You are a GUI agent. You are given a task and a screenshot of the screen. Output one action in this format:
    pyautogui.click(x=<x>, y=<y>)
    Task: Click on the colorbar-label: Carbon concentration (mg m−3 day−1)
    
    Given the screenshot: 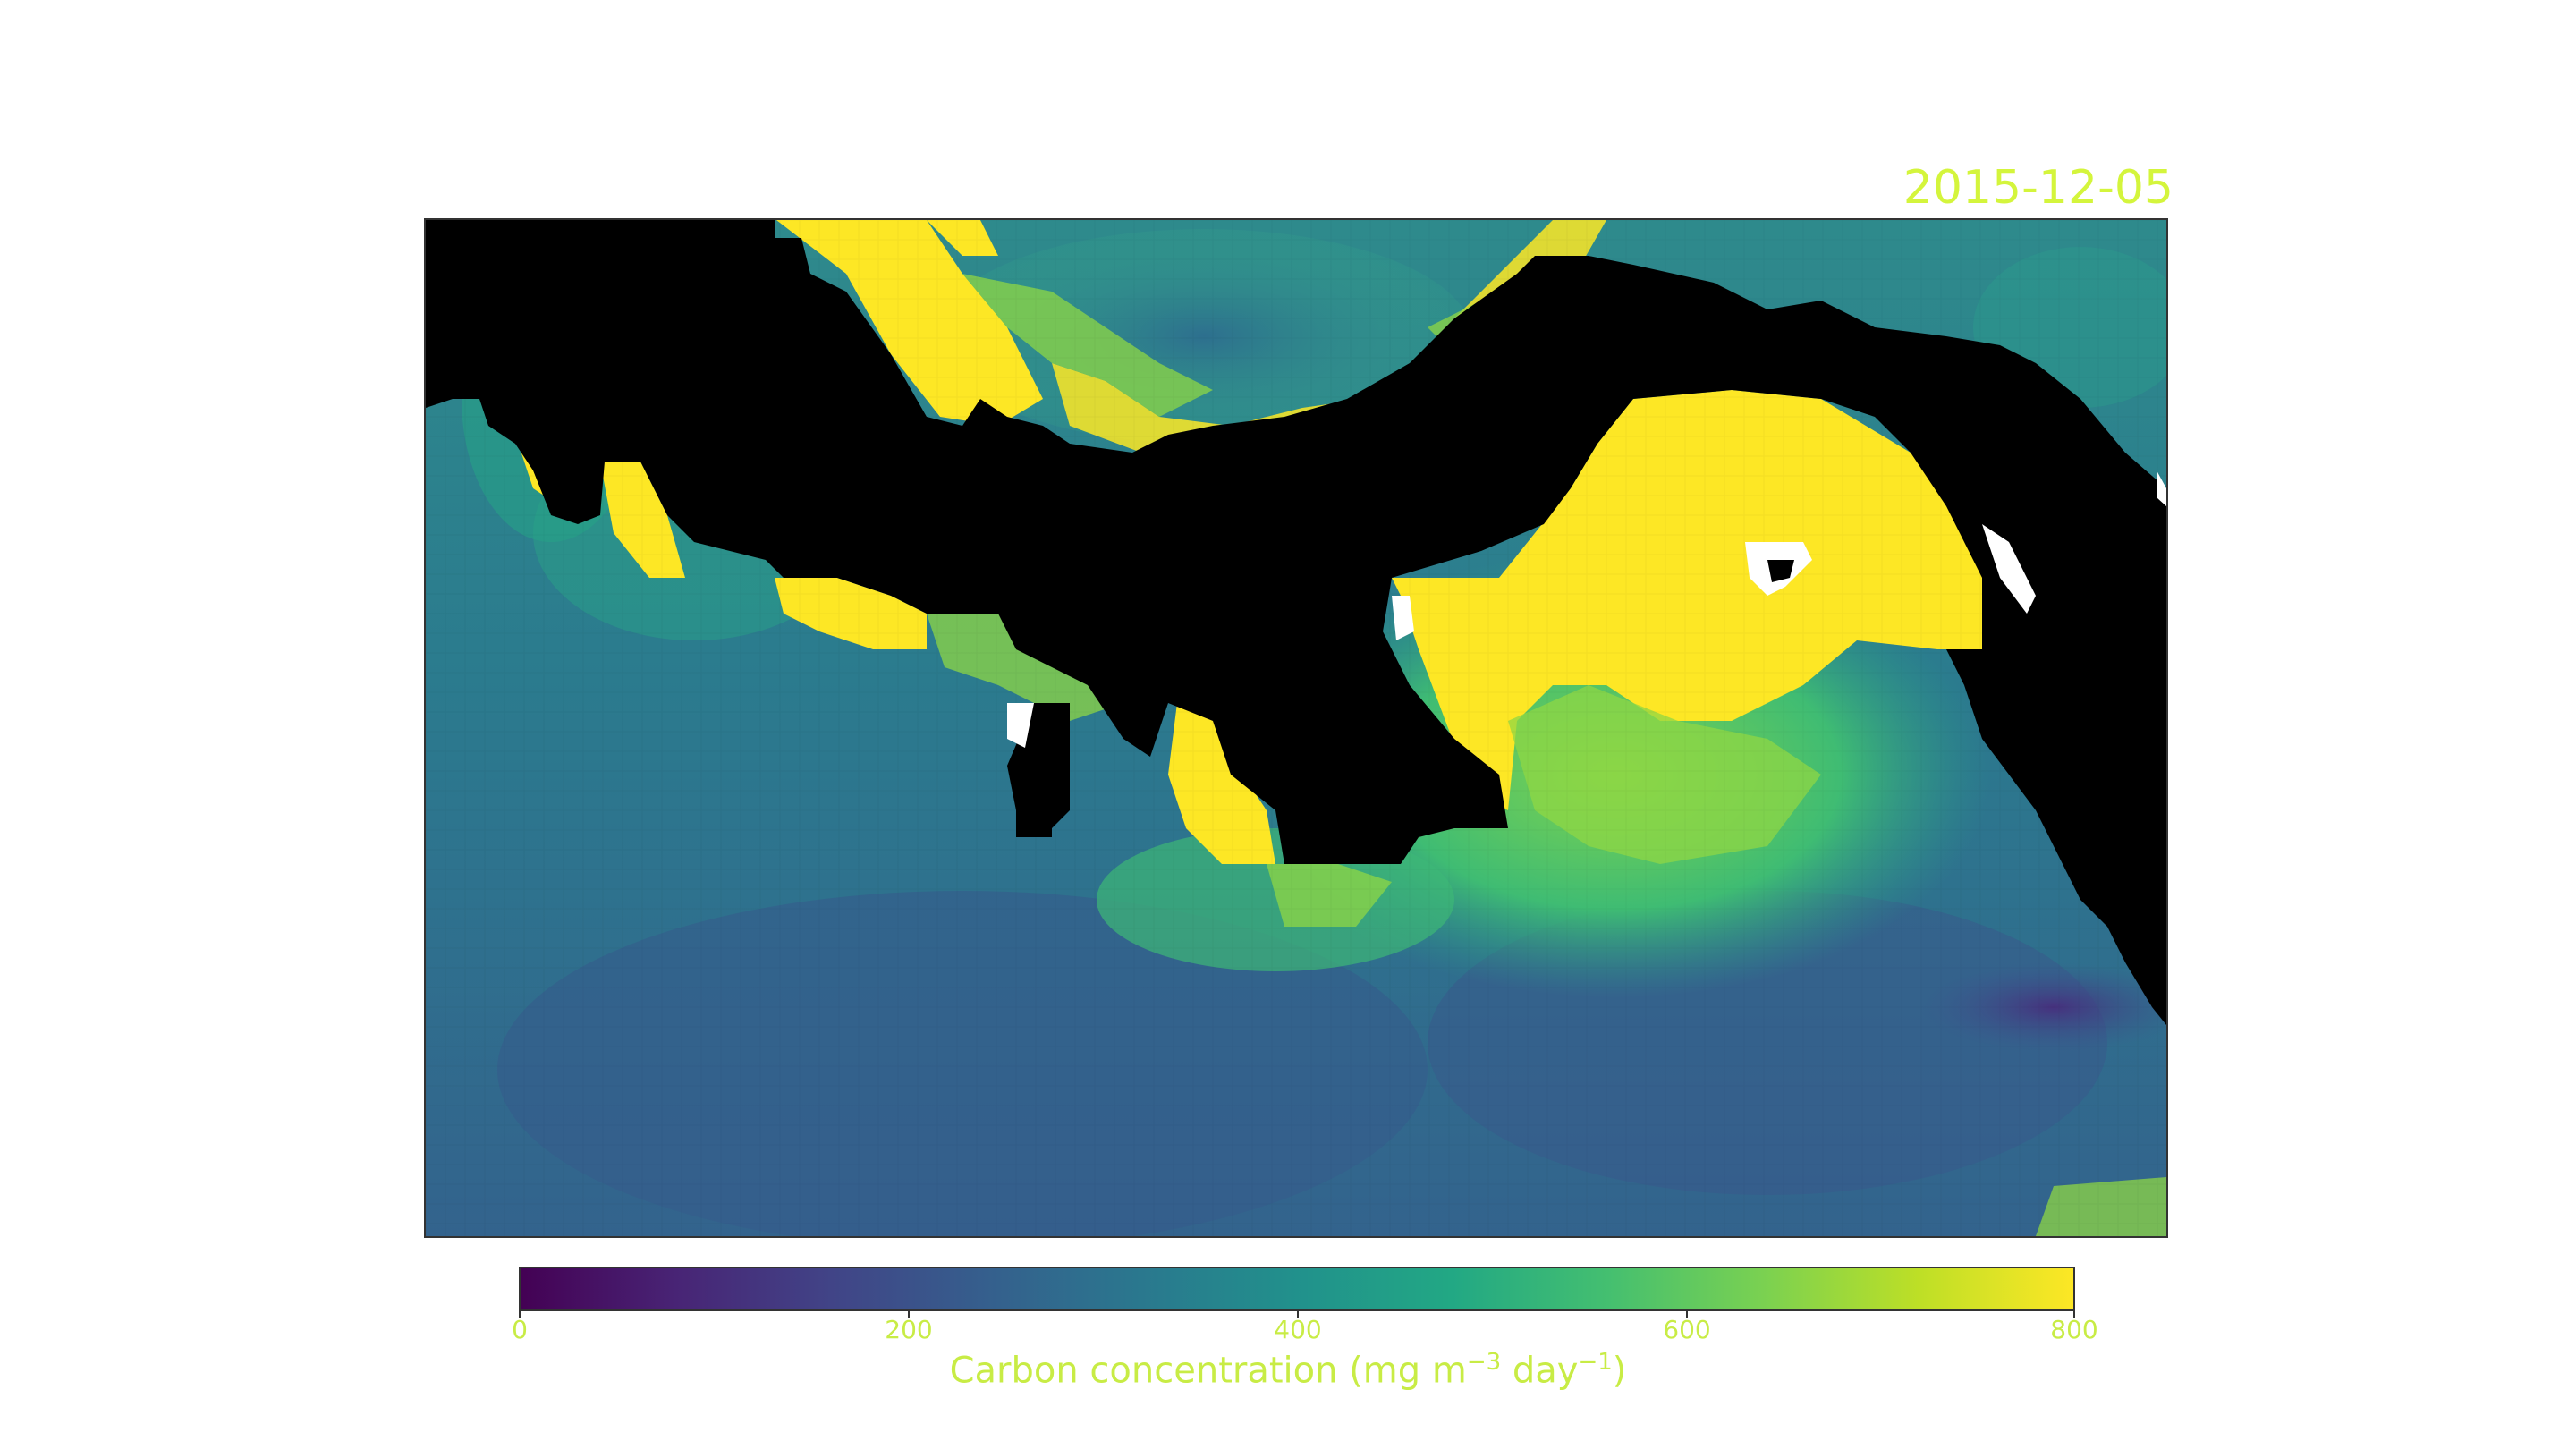 What is the action you would take?
    pyautogui.click(x=1288, y=1370)
    